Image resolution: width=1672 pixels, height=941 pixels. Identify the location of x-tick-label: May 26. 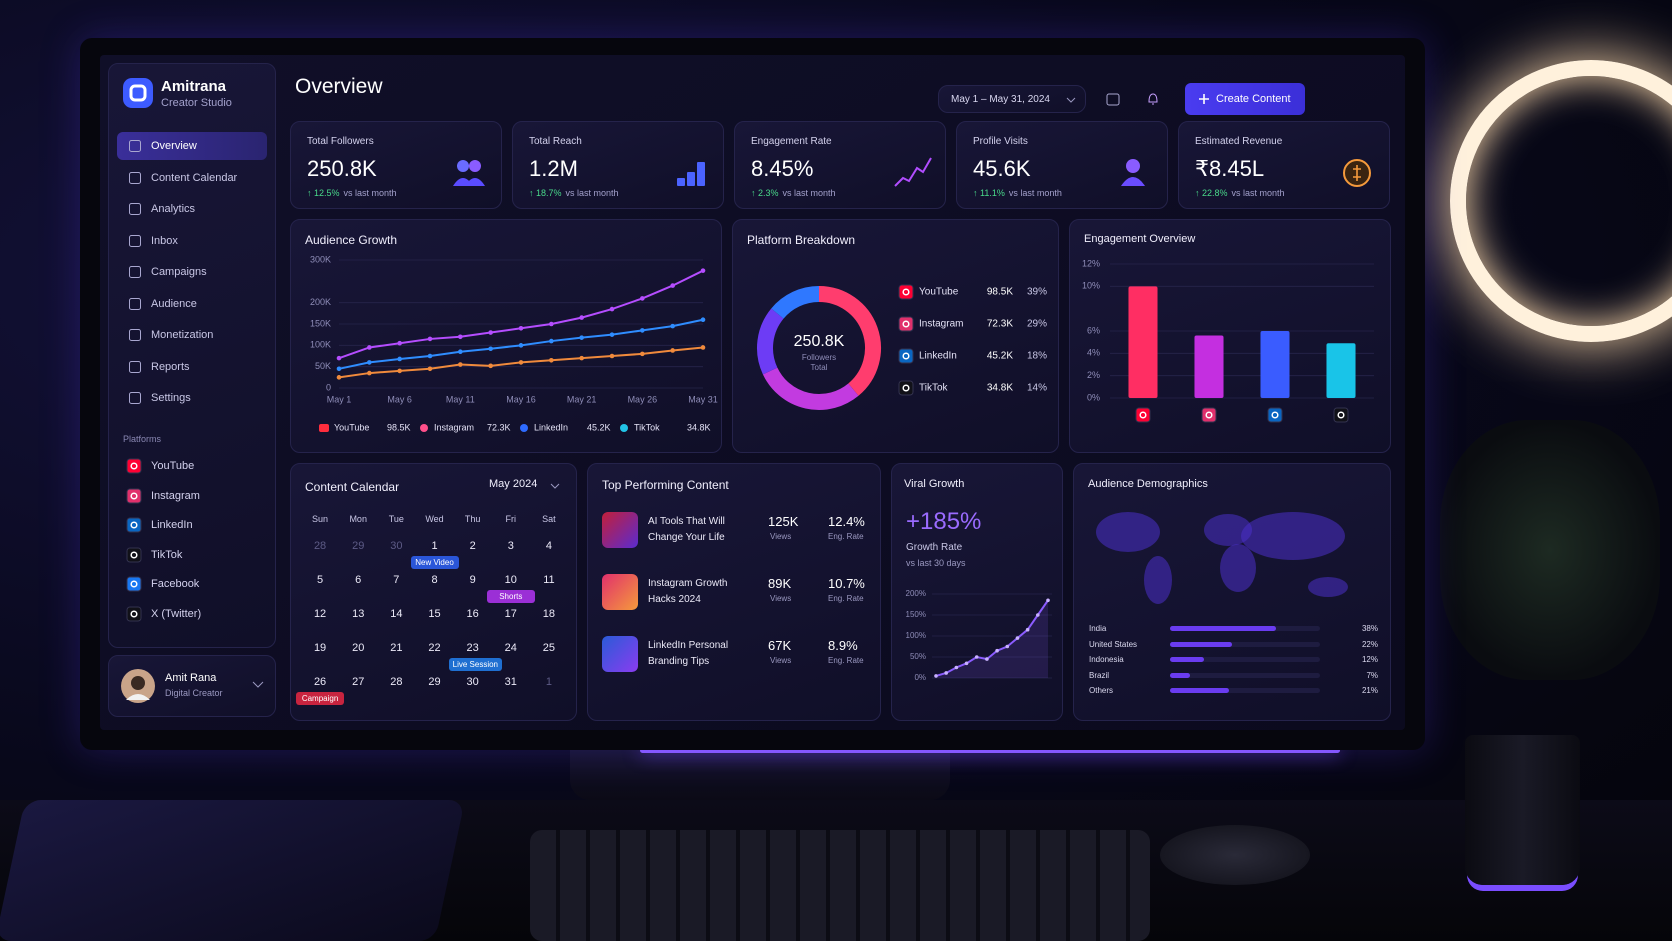
(643, 399).